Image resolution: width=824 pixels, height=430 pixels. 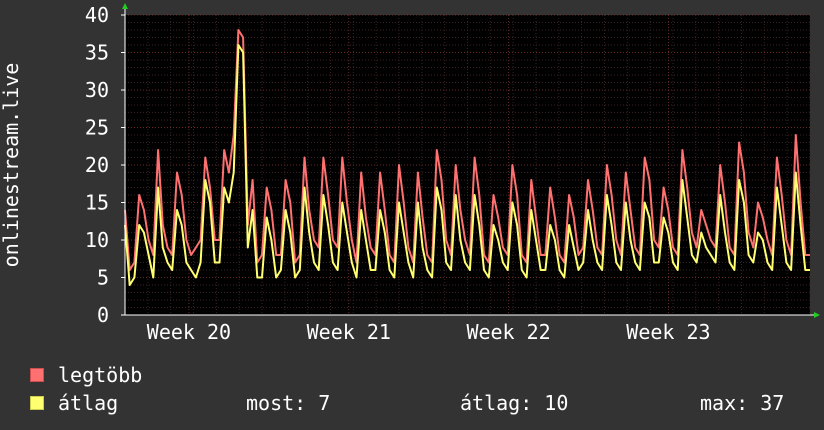 What do you see at coordinates (97, 240) in the screenshot?
I see `y-tick-label: 10` at bounding box center [97, 240].